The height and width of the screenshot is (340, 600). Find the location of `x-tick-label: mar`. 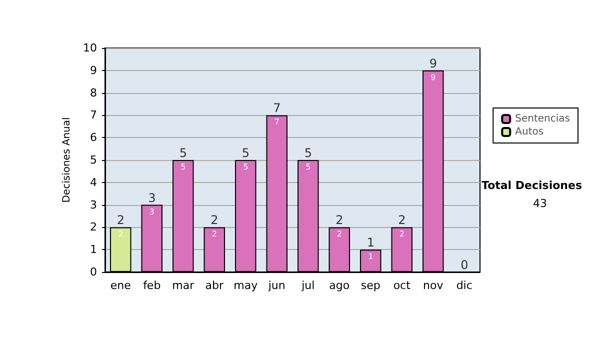

x-tick-label: mar is located at coordinates (183, 285).